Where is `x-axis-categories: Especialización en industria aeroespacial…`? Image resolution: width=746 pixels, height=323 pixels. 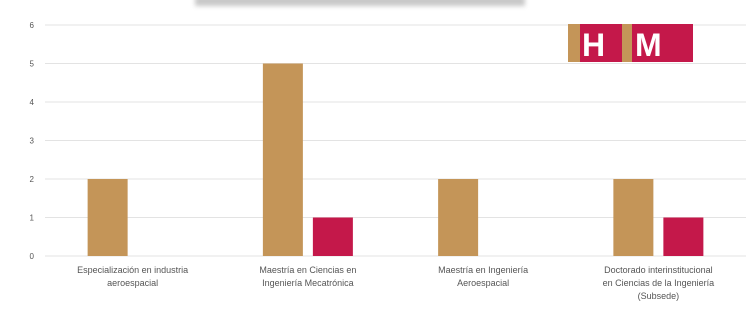
x-axis-categories: Especialización en industria aeroespacial… is located at coordinates (395, 283).